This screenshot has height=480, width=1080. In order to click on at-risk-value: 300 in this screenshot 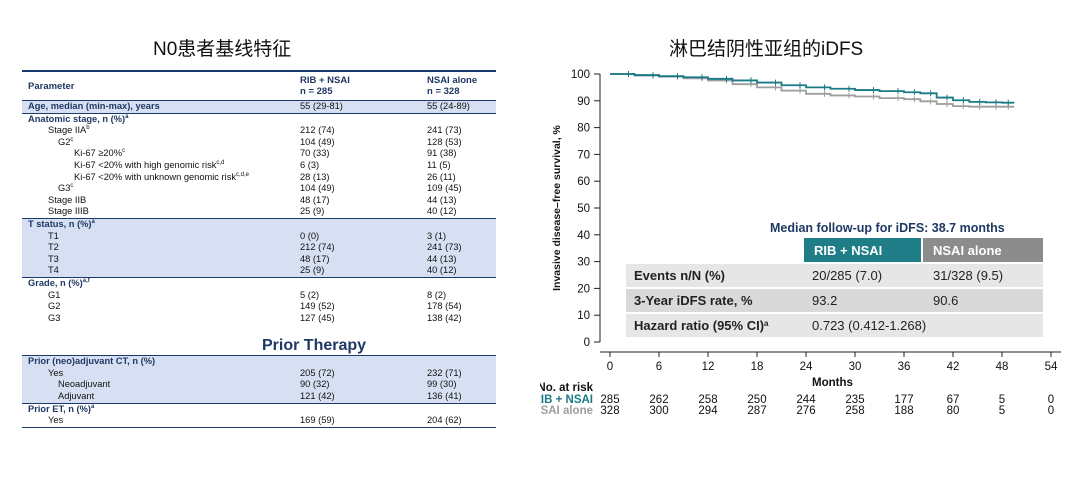, I will do `click(658, 411)`.